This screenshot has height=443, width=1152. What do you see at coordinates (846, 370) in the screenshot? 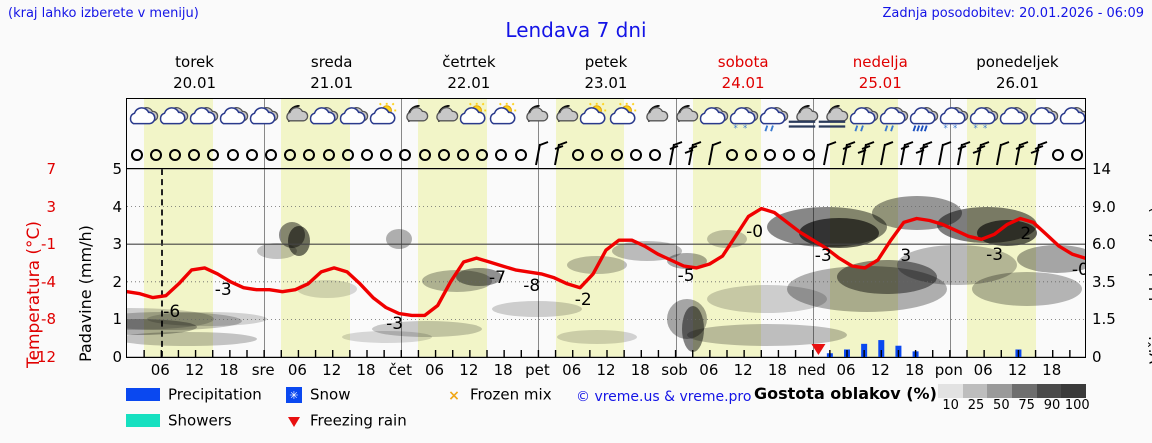
I see `time-tick-20: 06` at bounding box center [846, 370].